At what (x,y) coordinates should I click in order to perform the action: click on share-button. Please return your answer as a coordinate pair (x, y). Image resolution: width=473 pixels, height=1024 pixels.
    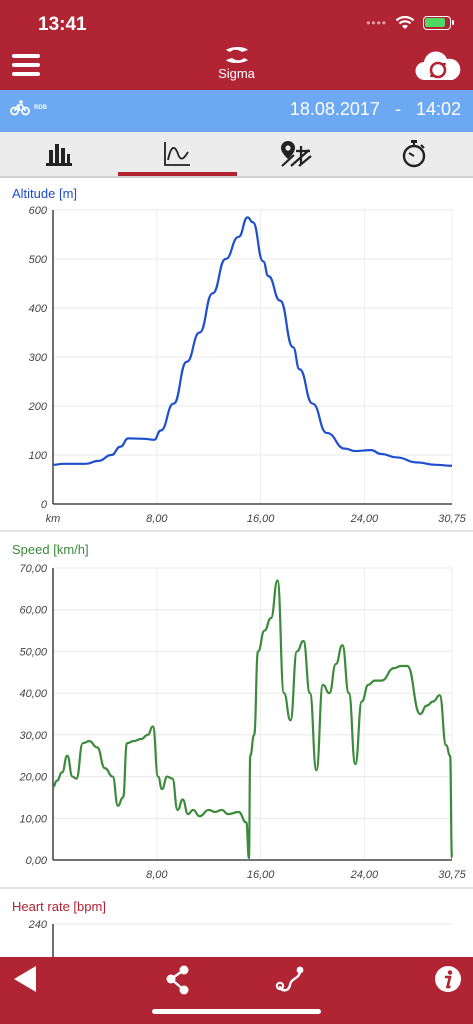
    Looking at the image, I should click on (178, 982).